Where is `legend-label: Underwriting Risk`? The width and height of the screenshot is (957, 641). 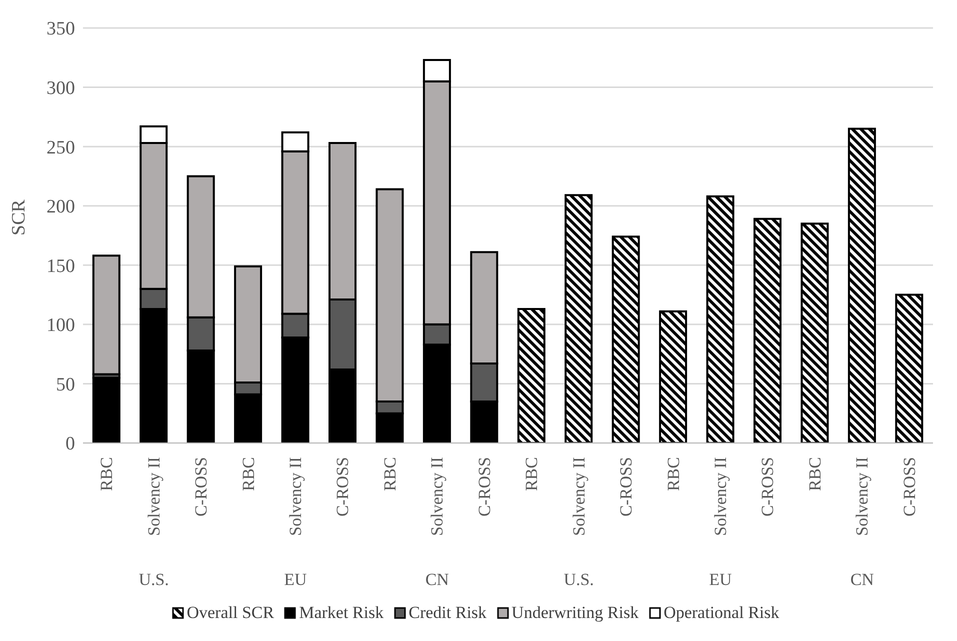
legend-label: Underwriting Risk is located at coordinates (575, 613).